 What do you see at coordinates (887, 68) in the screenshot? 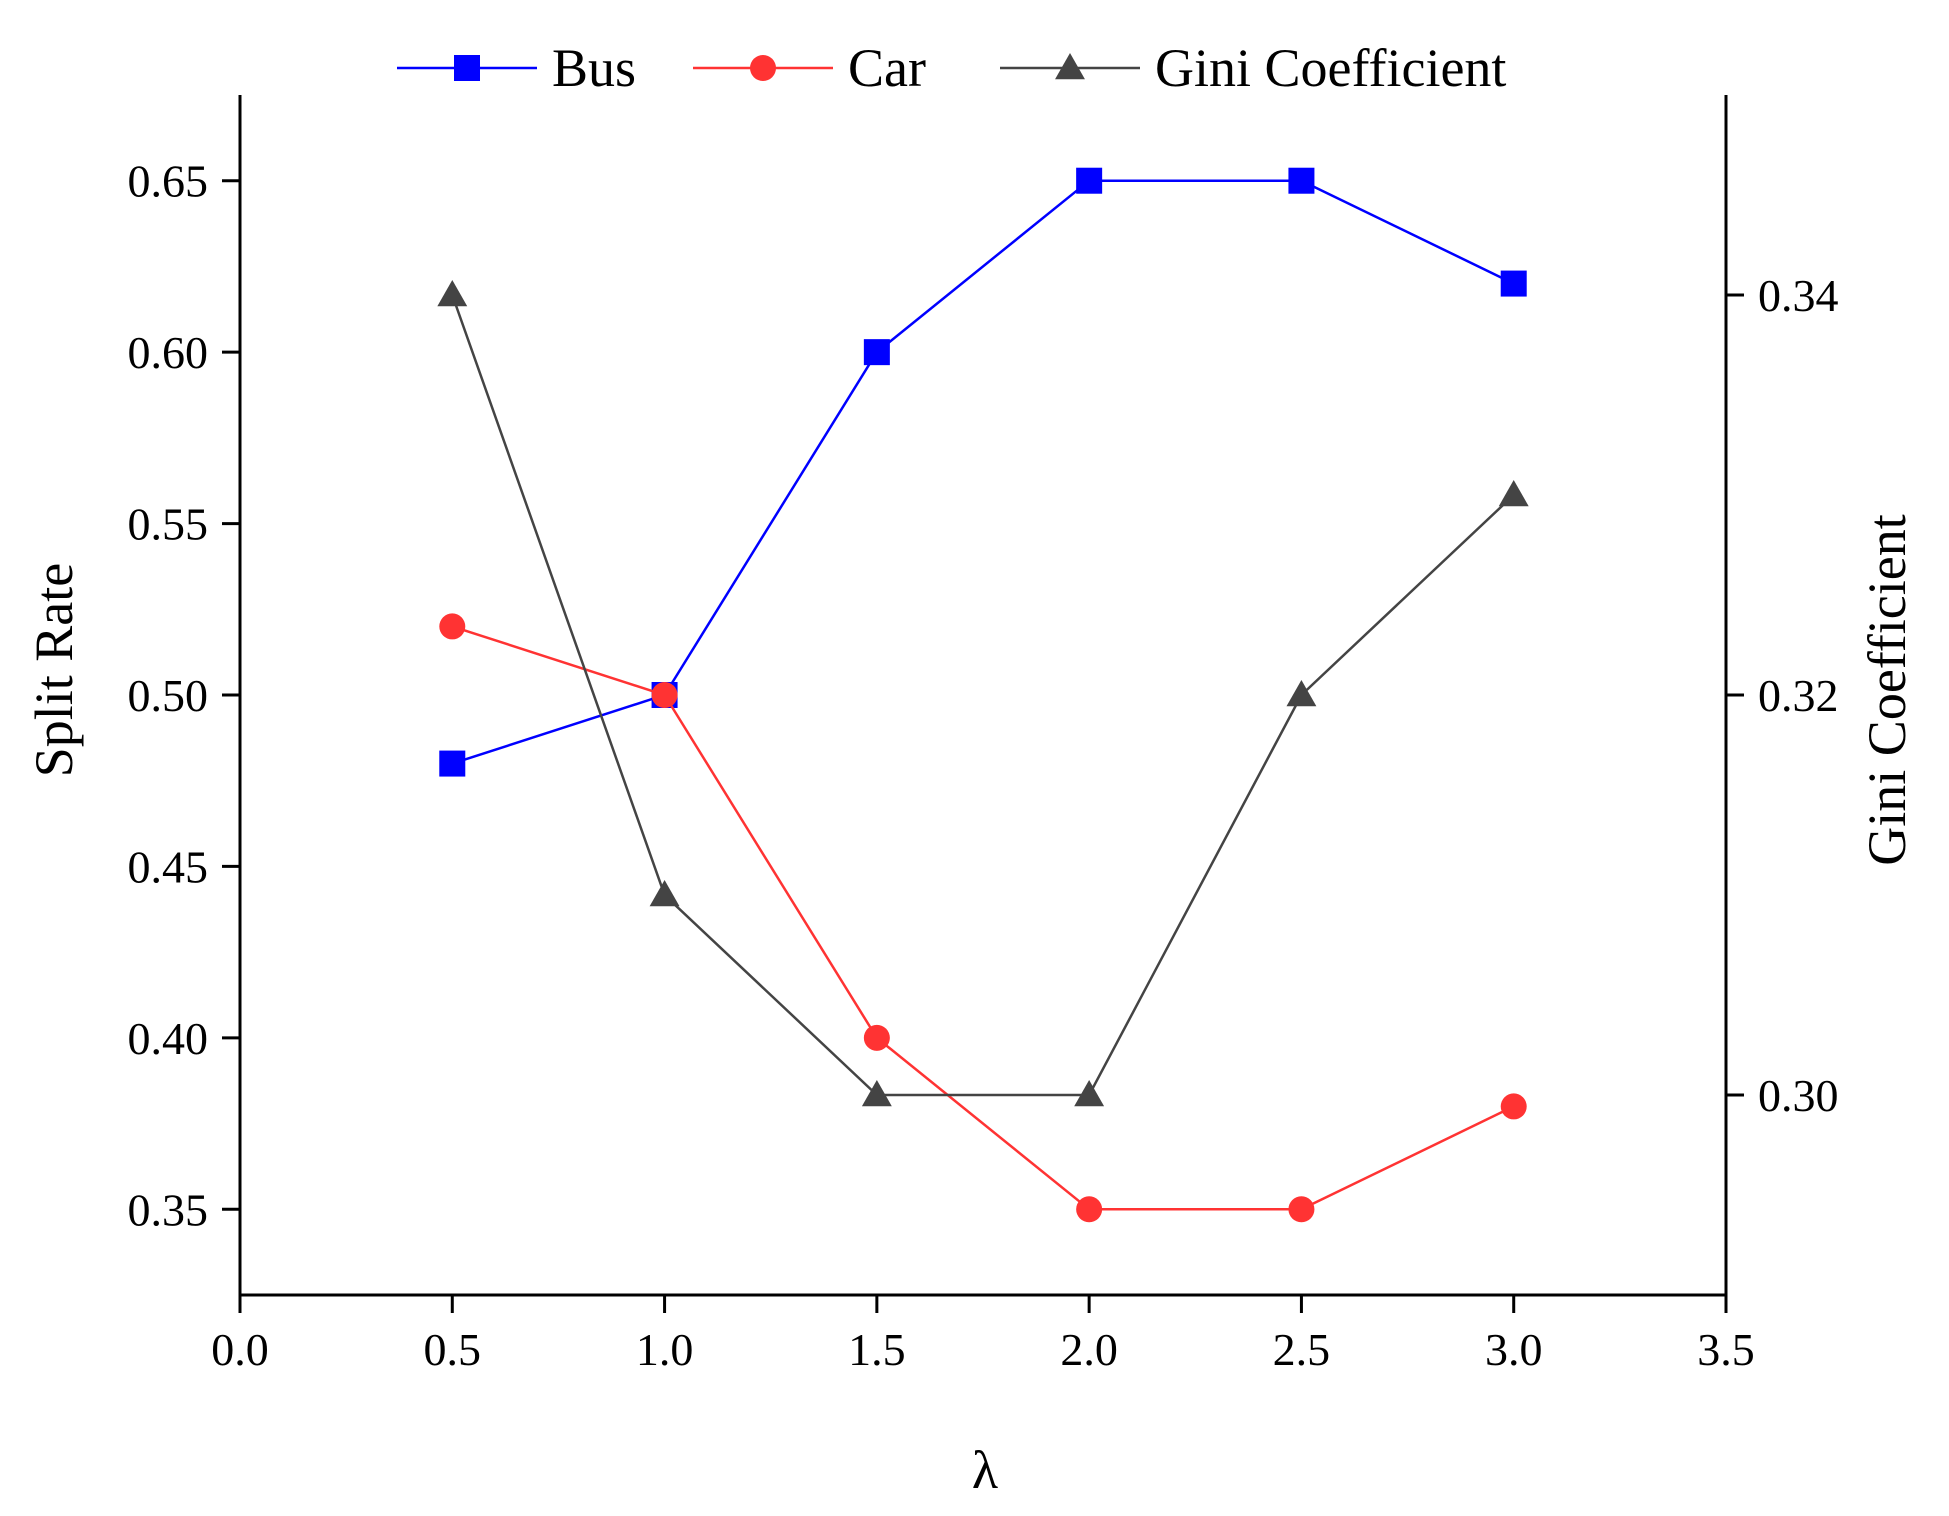
I see `legend-label-car: Car` at bounding box center [887, 68].